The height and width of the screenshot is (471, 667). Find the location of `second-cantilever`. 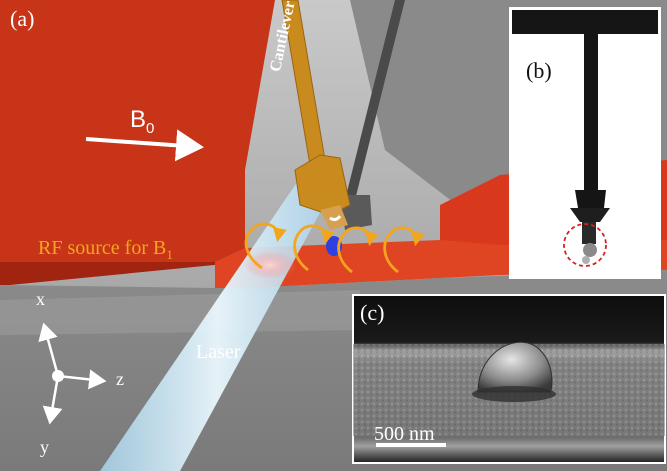

second-cantilever is located at coordinates (375, 100).